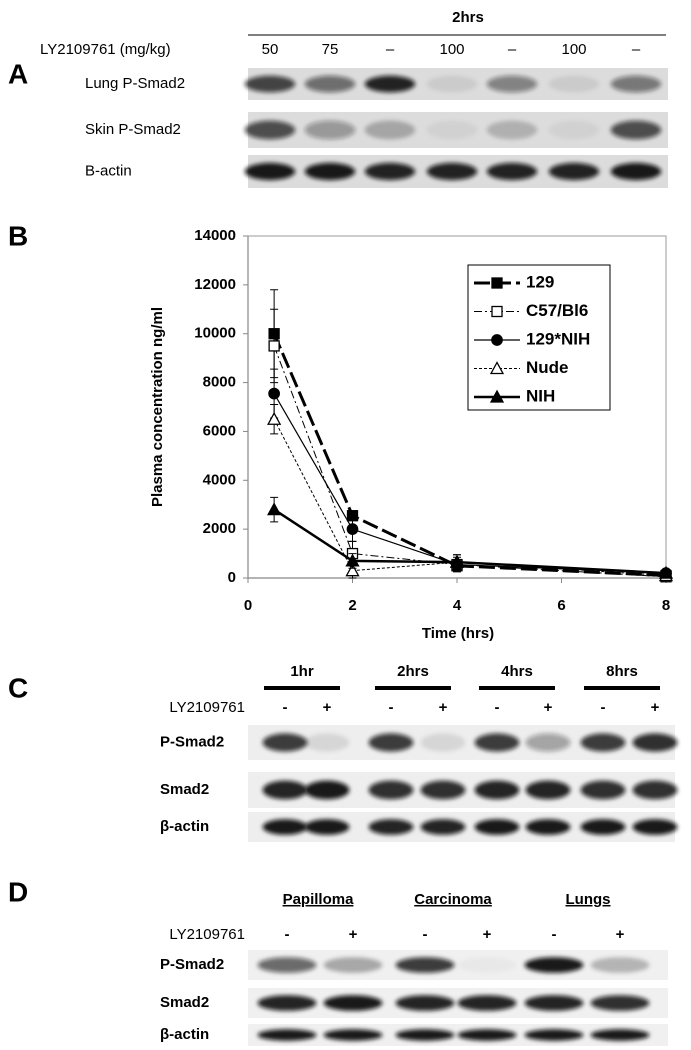  Describe the element at coordinates (557, 310) in the screenshot. I see `legend-label: C57/Bl6` at that location.